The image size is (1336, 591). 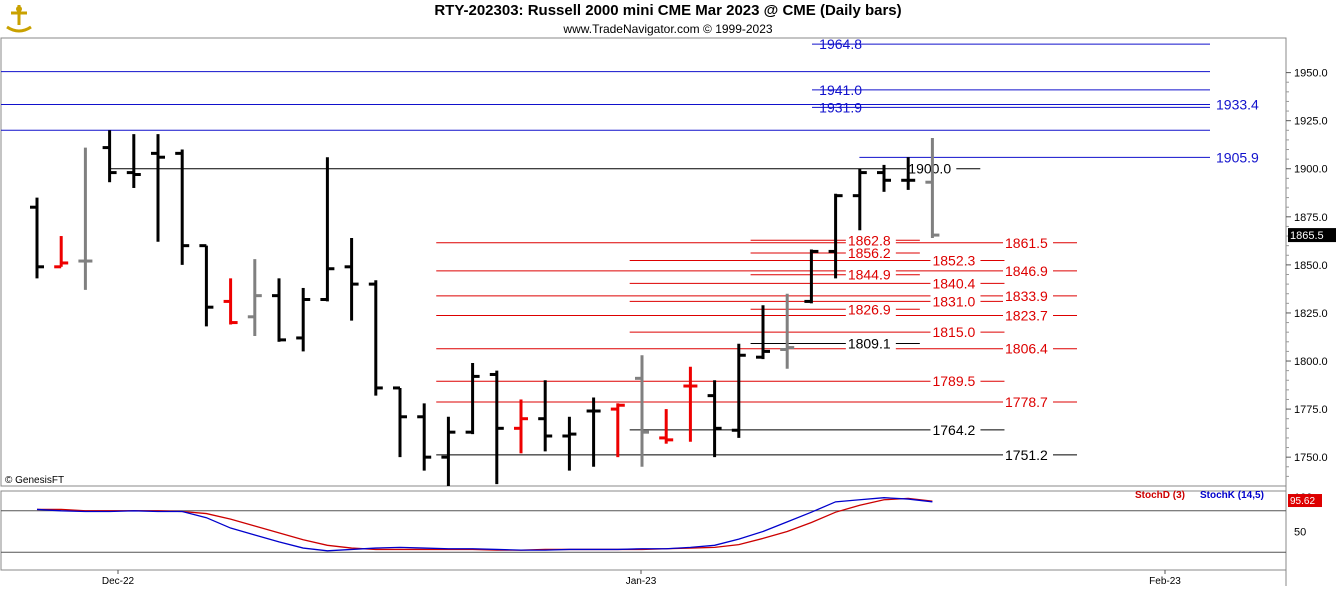 What do you see at coordinates (1165, 581) in the screenshot?
I see `x-axis-label-2: Feb-23` at bounding box center [1165, 581].